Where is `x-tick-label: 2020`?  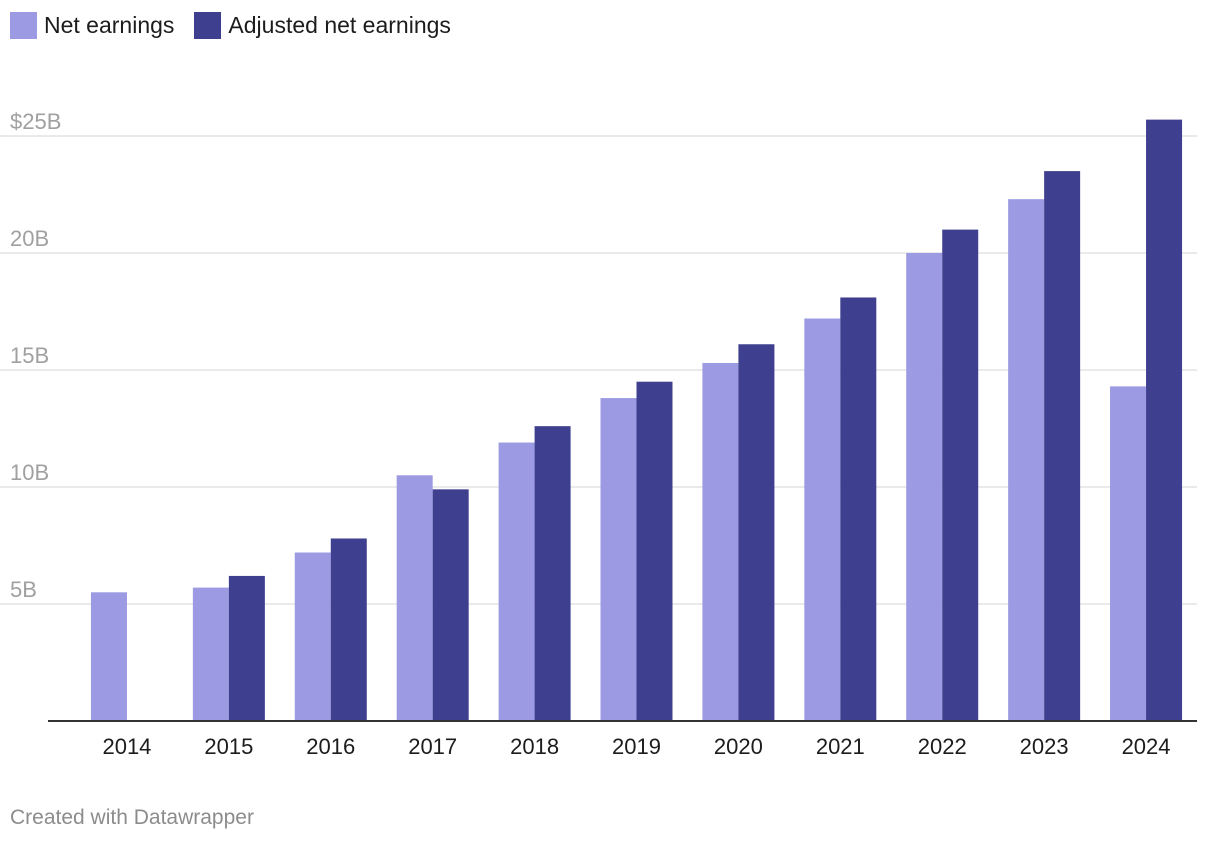
x-tick-label: 2020 is located at coordinates (738, 746).